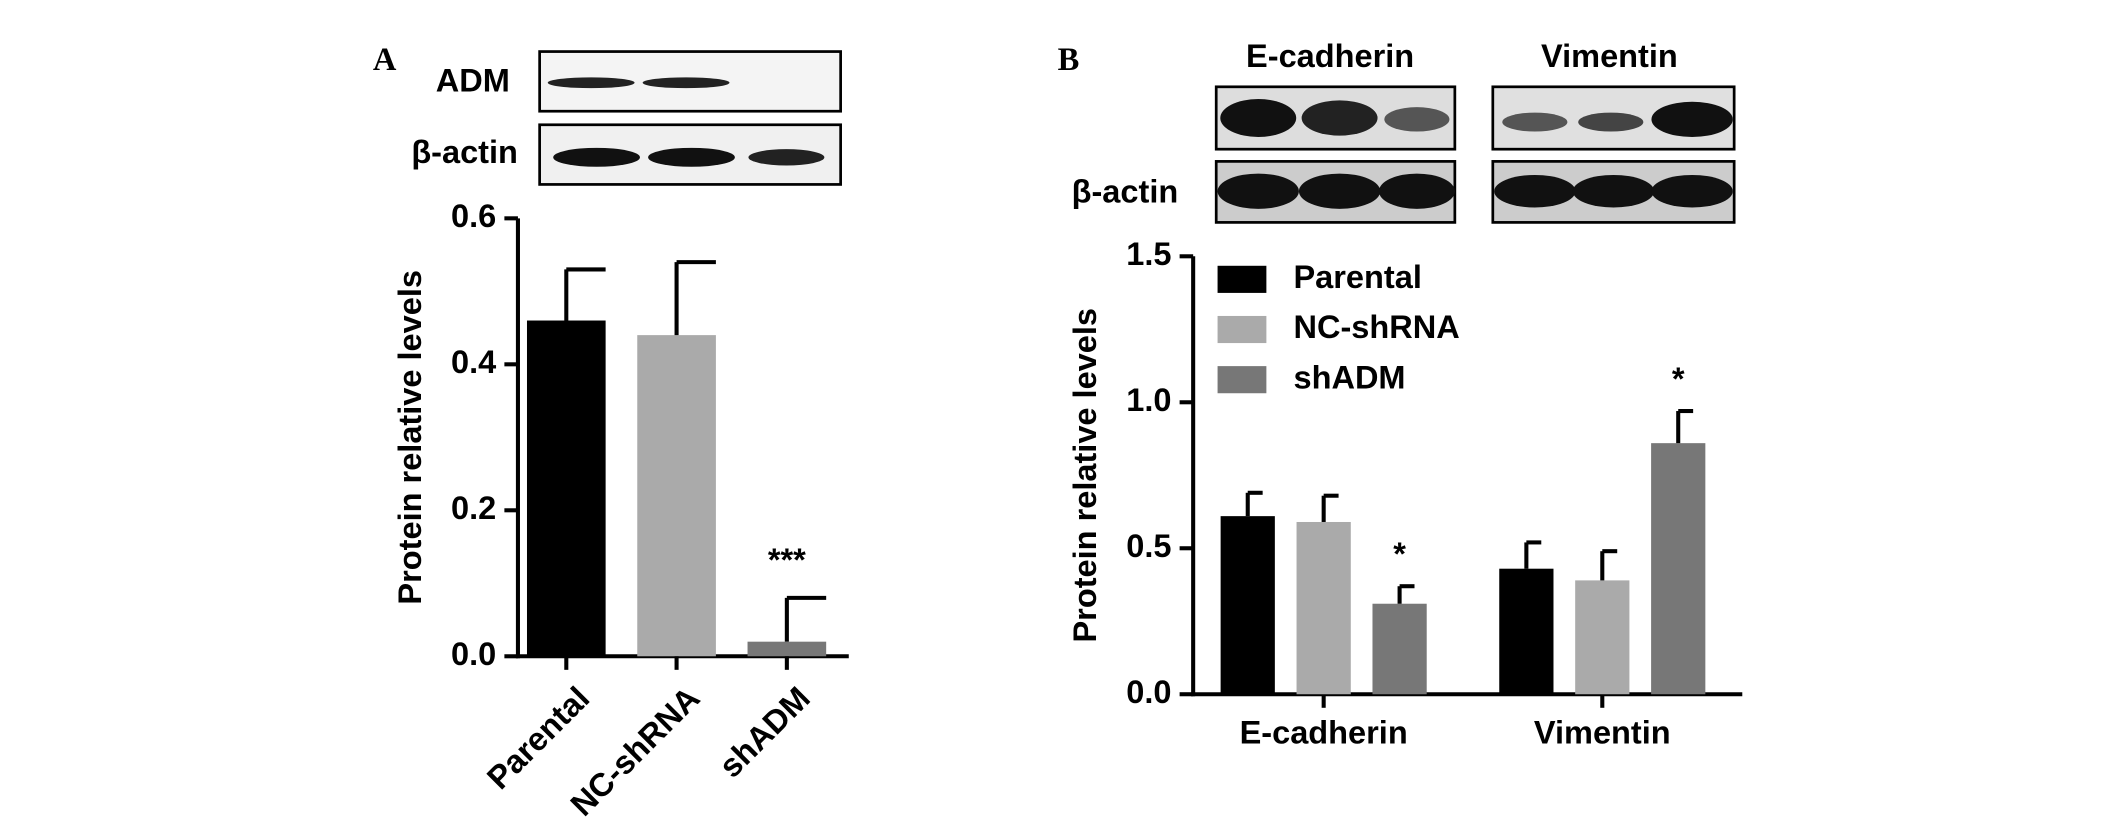  What do you see at coordinates (1148, 254) in the screenshot?
I see `y-tick-label: 1.5` at bounding box center [1148, 254].